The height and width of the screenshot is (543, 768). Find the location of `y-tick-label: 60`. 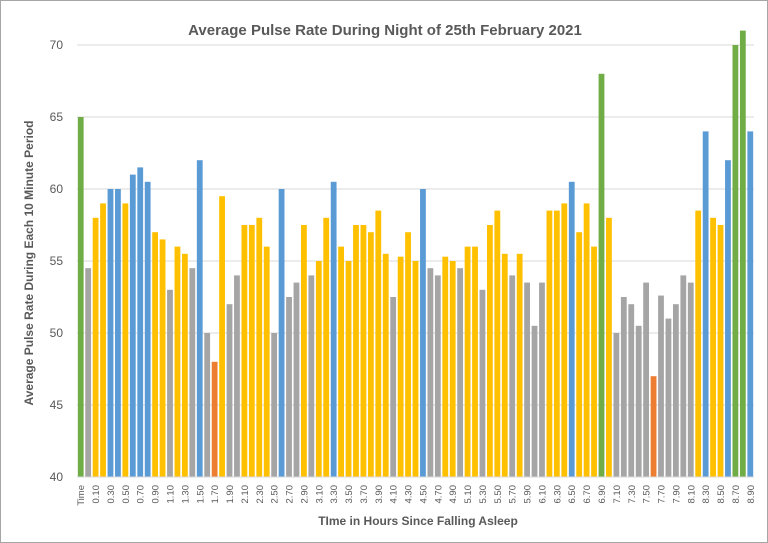

y-tick-label: 60 is located at coordinates (57, 189).